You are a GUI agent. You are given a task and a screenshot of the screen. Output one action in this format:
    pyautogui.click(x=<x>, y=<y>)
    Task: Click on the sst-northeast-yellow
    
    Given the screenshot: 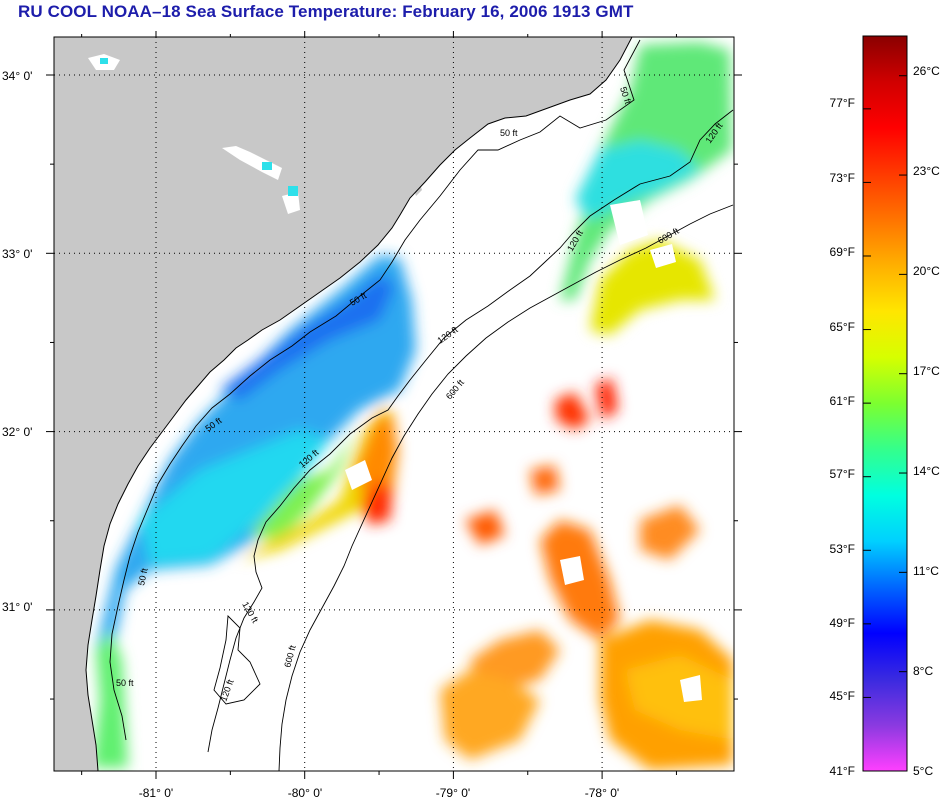 What is the action you would take?
    pyautogui.click(x=652, y=287)
    